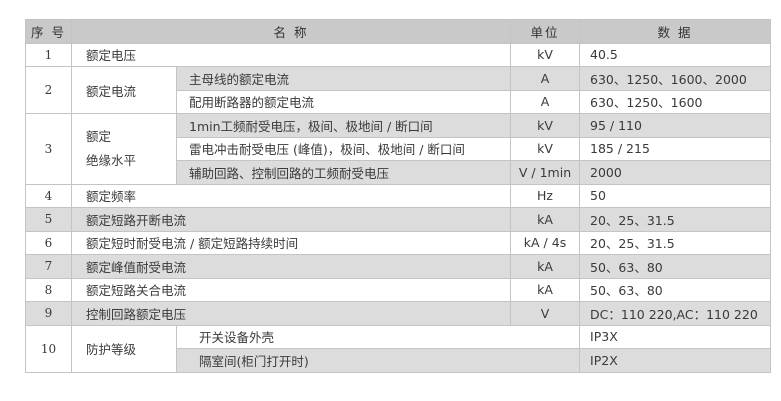 Image resolution: width=781 pixels, height=401 pixels. What do you see at coordinates (343, 78) in the screenshot?
I see `row-subname: 主母线的额定电流` at bounding box center [343, 78].